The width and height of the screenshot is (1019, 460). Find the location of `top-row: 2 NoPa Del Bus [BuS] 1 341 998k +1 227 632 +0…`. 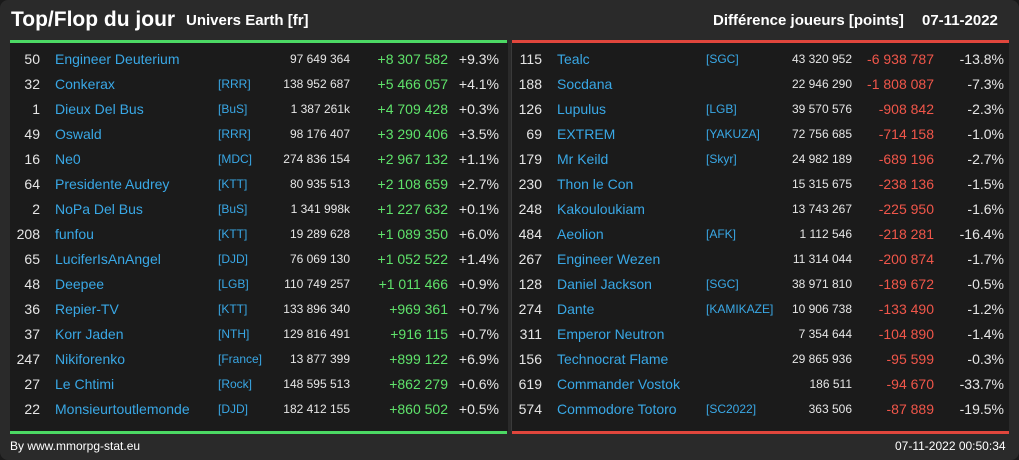

top-row: 2 NoPa Del Bus [BuS] 1 341 998k +1 227 632 +0… is located at coordinates (259, 209).